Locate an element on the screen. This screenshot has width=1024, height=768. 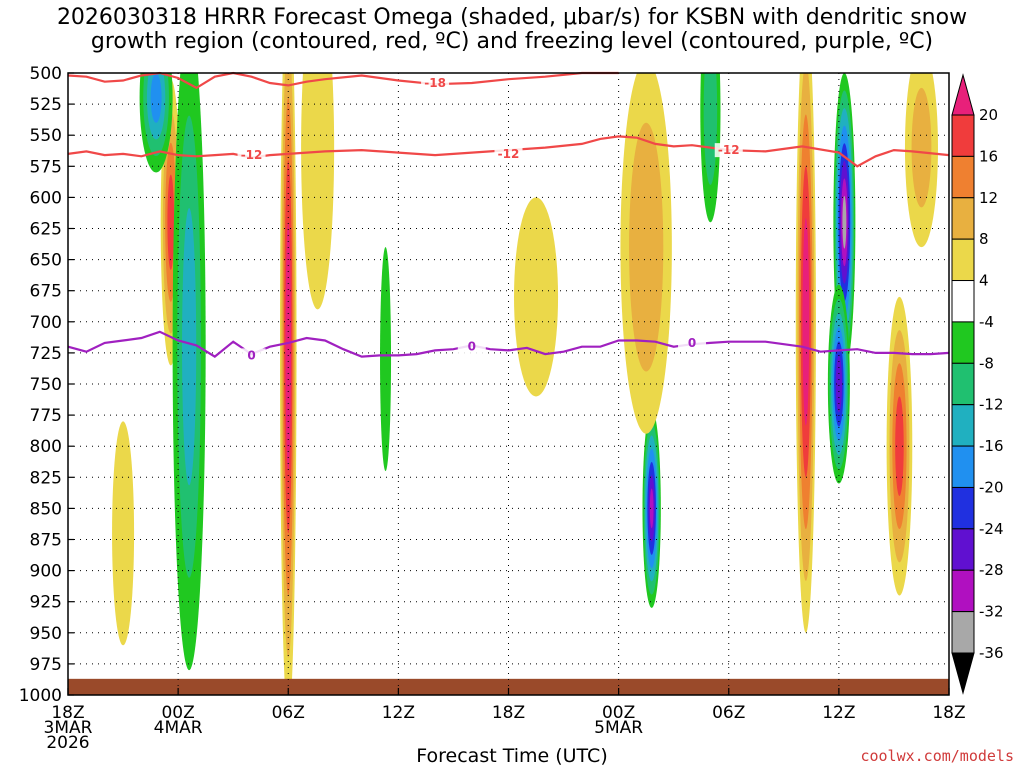
colorbar-label: -16 is located at coordinates (991, 446).